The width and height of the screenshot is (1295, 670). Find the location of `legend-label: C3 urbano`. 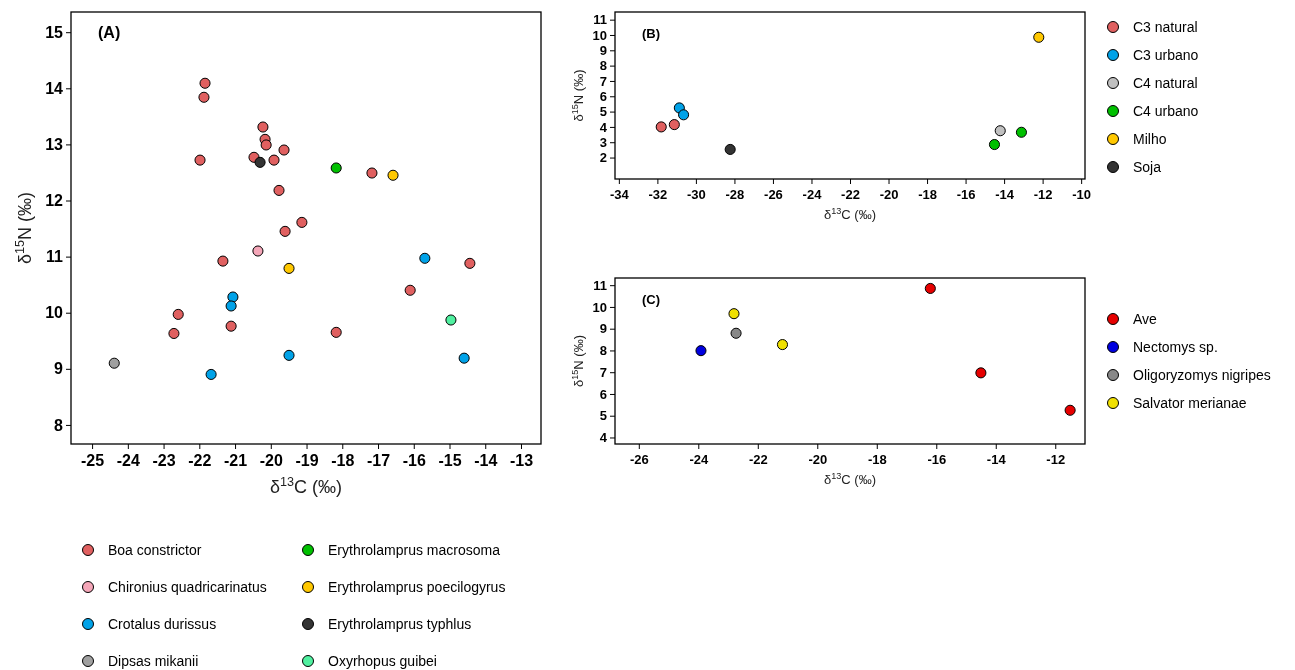

legend-label: C3 urbano is located at coordinates (1166, 54).